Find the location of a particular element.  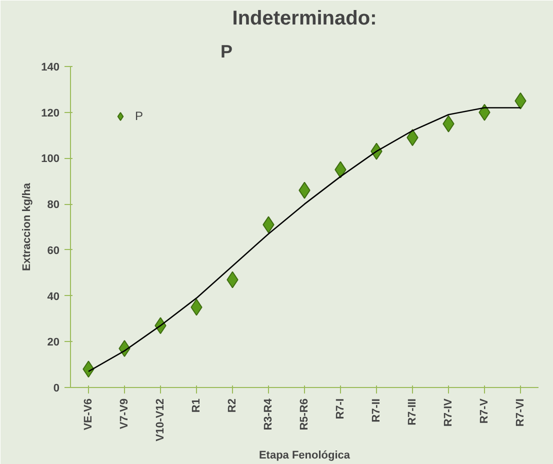

x-axis-title: Etapa Fenológica is located at coordinates (304, 455).